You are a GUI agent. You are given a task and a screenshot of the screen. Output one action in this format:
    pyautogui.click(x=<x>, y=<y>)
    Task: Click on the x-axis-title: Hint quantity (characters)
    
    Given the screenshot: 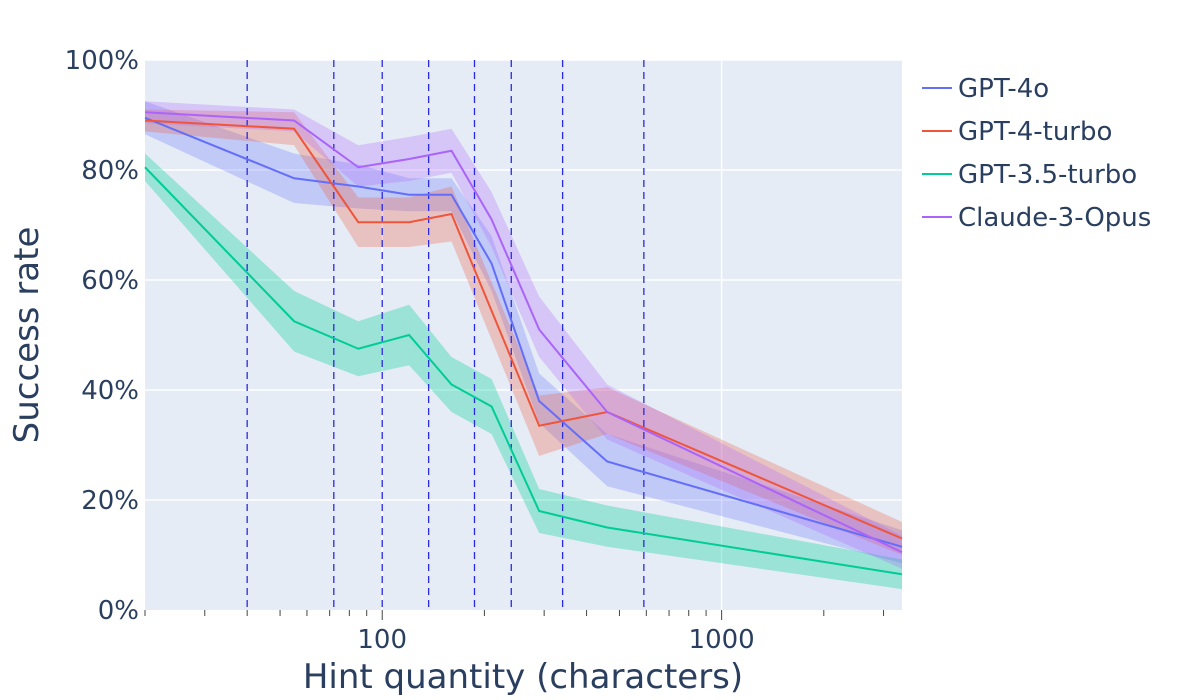 What is the action you would take?
    pyautogui.click(x=523, y=677)
    